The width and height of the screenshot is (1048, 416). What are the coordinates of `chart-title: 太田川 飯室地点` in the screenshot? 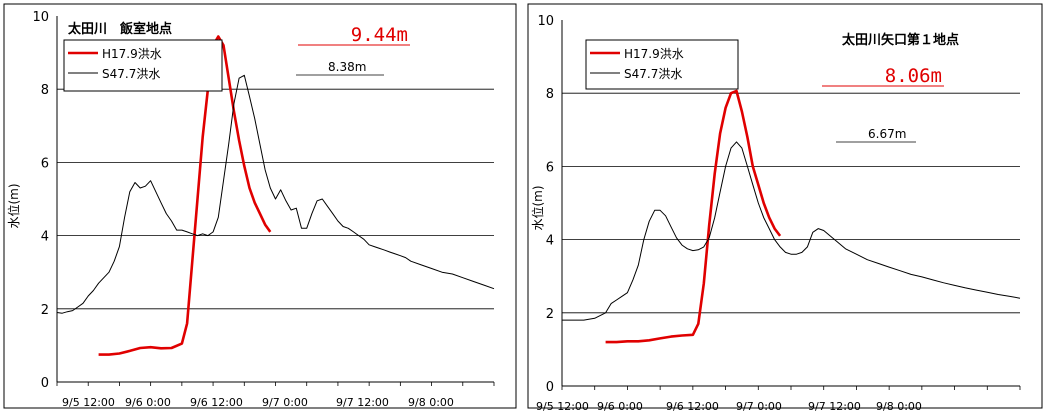 It's located at (119, 29).